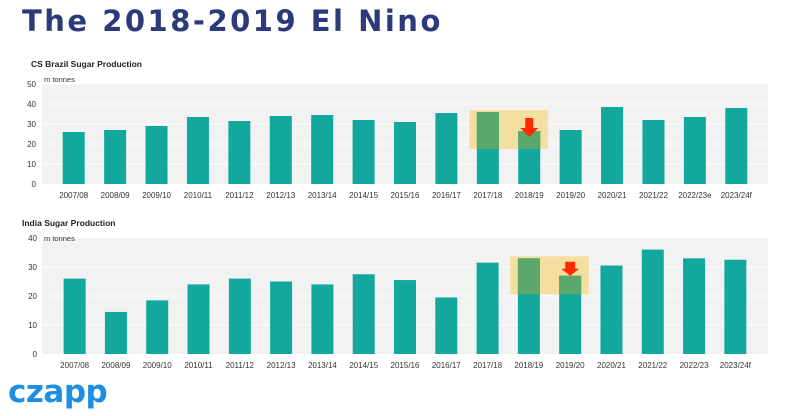  What do you see at coordinates (69, 223) in the screenshot?
I see `india-chart-title: India Sugar Production` at bounding box center [69, 223].